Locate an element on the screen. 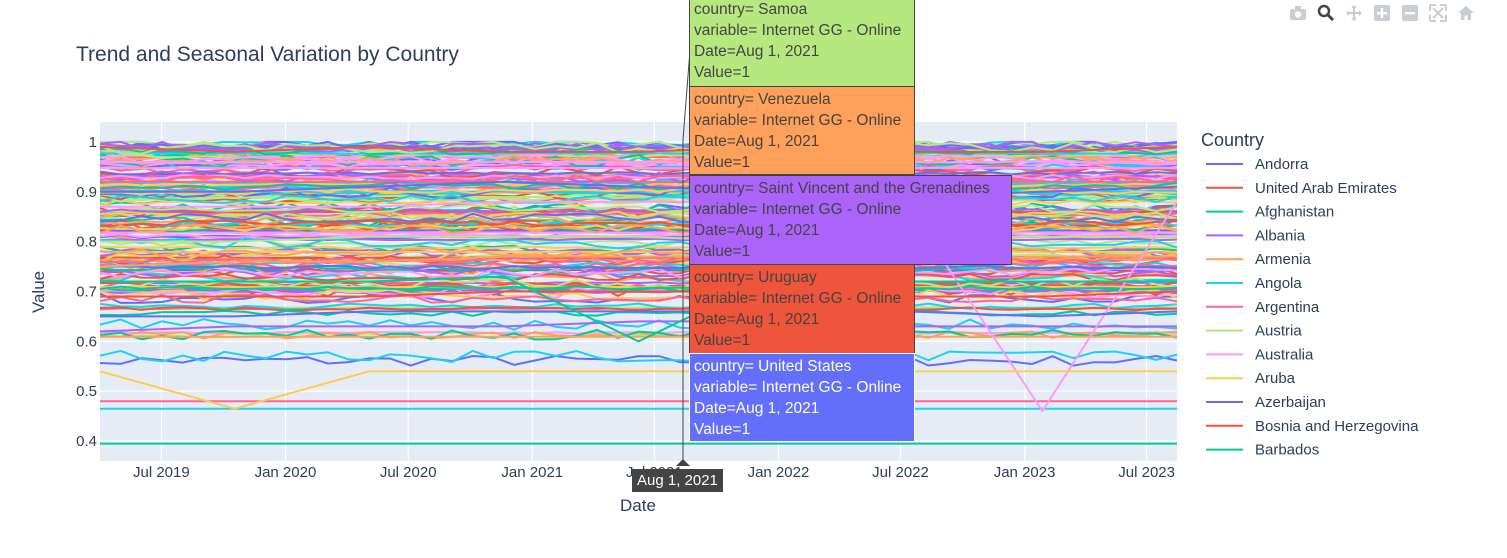 The width and height of the screenshot is (1507, 558). legend-item: Albania is located at coordinates (1256, 235).